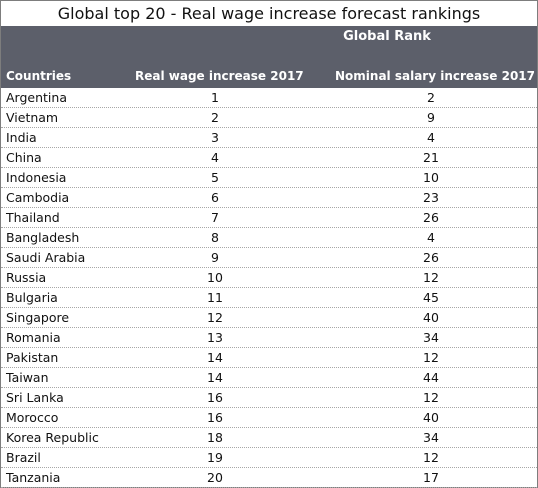 The image size is (538, 488). Describe the element at coordinates (269, 218) in the screenshot. I see `table-row: Thailand 7 26` at that location.